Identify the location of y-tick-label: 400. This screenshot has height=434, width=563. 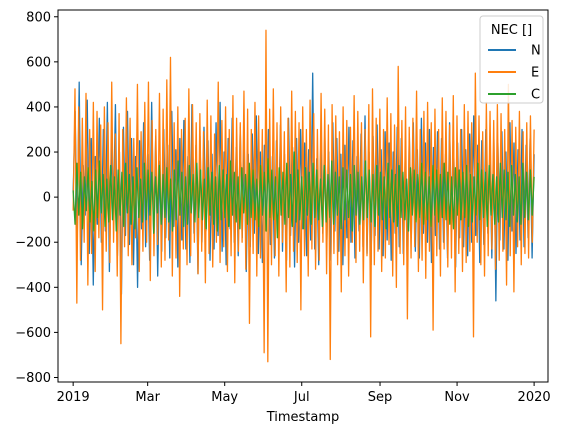
(38, 107).